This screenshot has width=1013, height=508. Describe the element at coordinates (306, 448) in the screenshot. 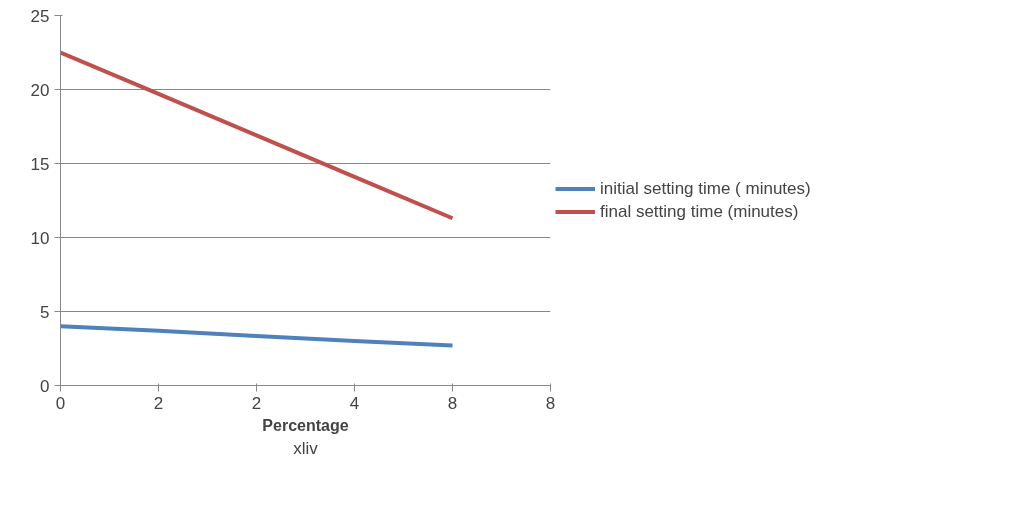

I see `text: xliv` at that location.